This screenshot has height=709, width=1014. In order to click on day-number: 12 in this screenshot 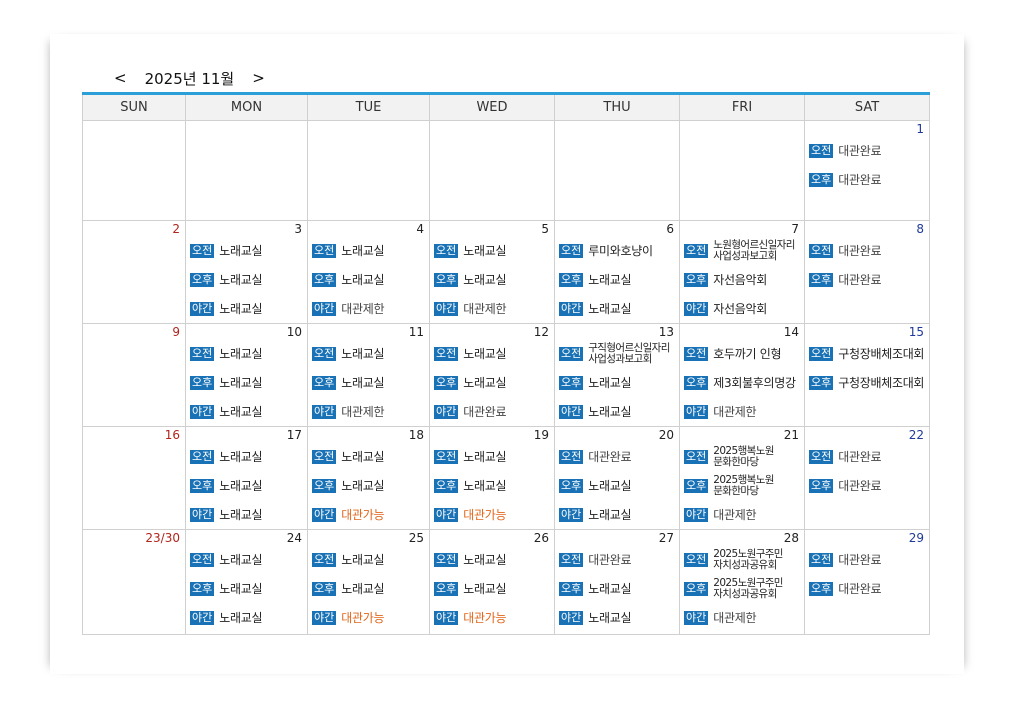, I will do `click(541, 332)`.